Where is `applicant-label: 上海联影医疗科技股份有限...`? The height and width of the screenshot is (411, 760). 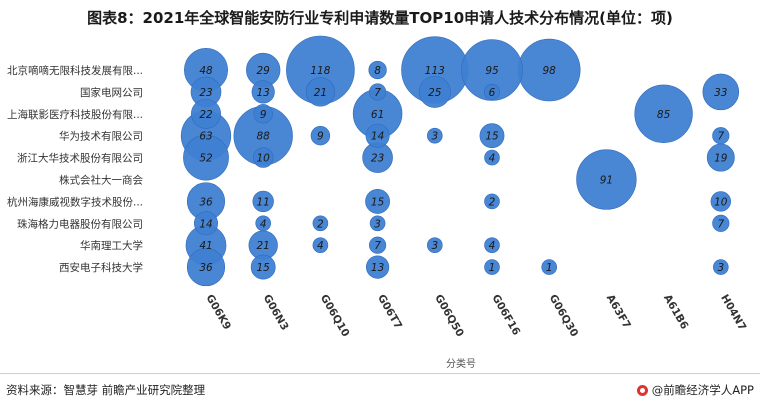
applicant-label: 上海联影医疗科技股份有限... is located at coordinates (75, 114).